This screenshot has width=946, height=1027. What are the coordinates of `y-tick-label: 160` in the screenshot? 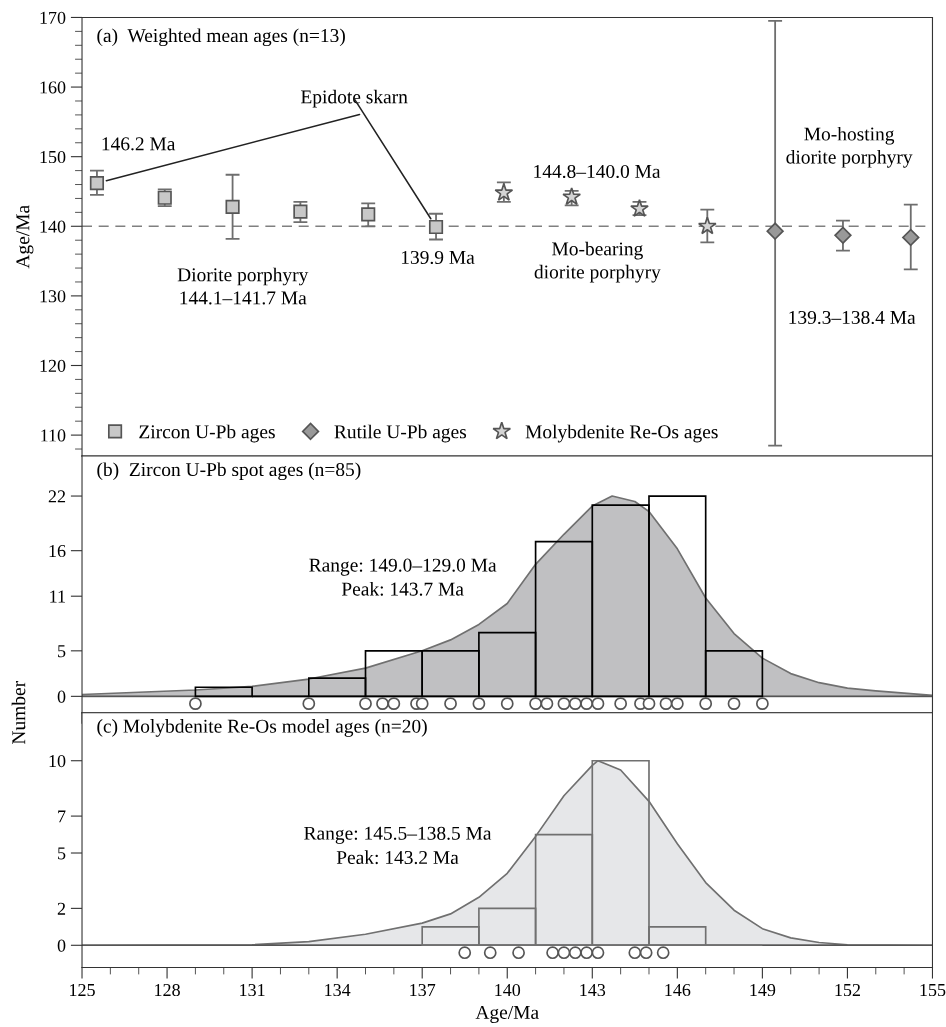 It's located at (53, 87).